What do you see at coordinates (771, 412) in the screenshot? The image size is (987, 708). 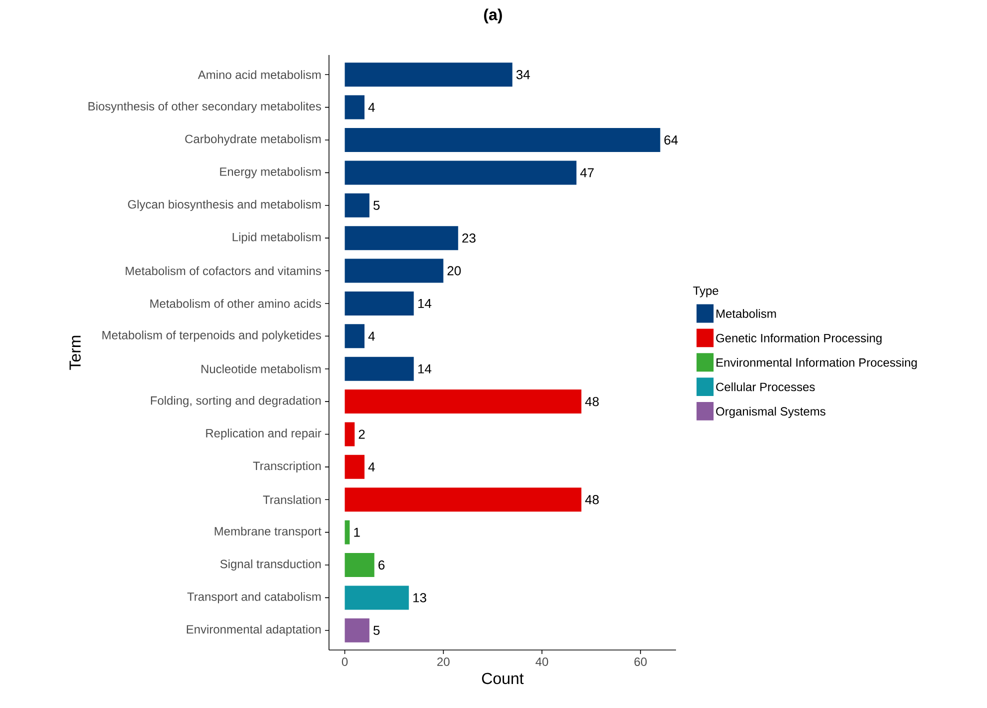 I see `legend-label: Organismal Systems` at bounding box center [771, 412].